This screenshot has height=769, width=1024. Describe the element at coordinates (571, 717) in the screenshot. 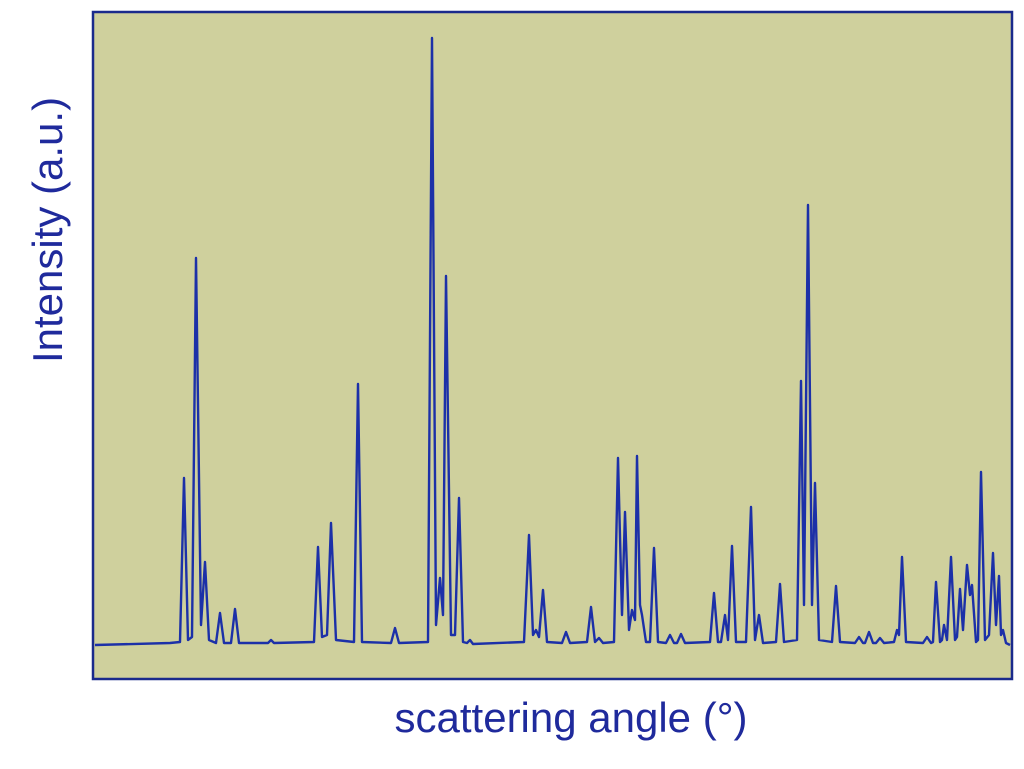

I see `x-axis-label: scattering angle (°)` at that location.